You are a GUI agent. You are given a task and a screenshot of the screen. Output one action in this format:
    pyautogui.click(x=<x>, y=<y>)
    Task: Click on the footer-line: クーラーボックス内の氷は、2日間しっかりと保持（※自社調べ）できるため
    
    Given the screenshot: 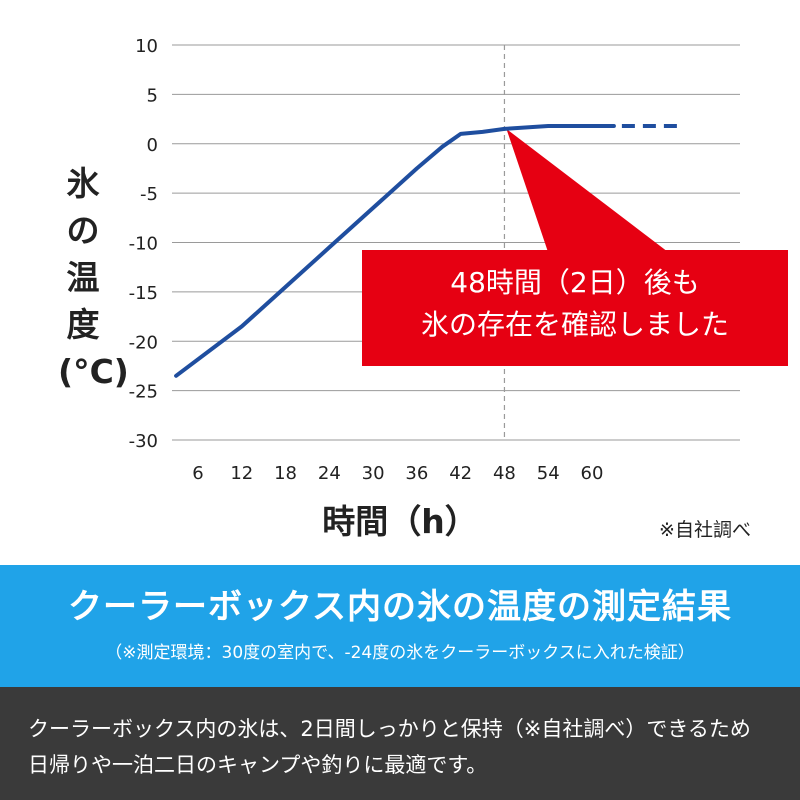 What is the action you would take?
    pyautogui.click(x=389, y=729)
    